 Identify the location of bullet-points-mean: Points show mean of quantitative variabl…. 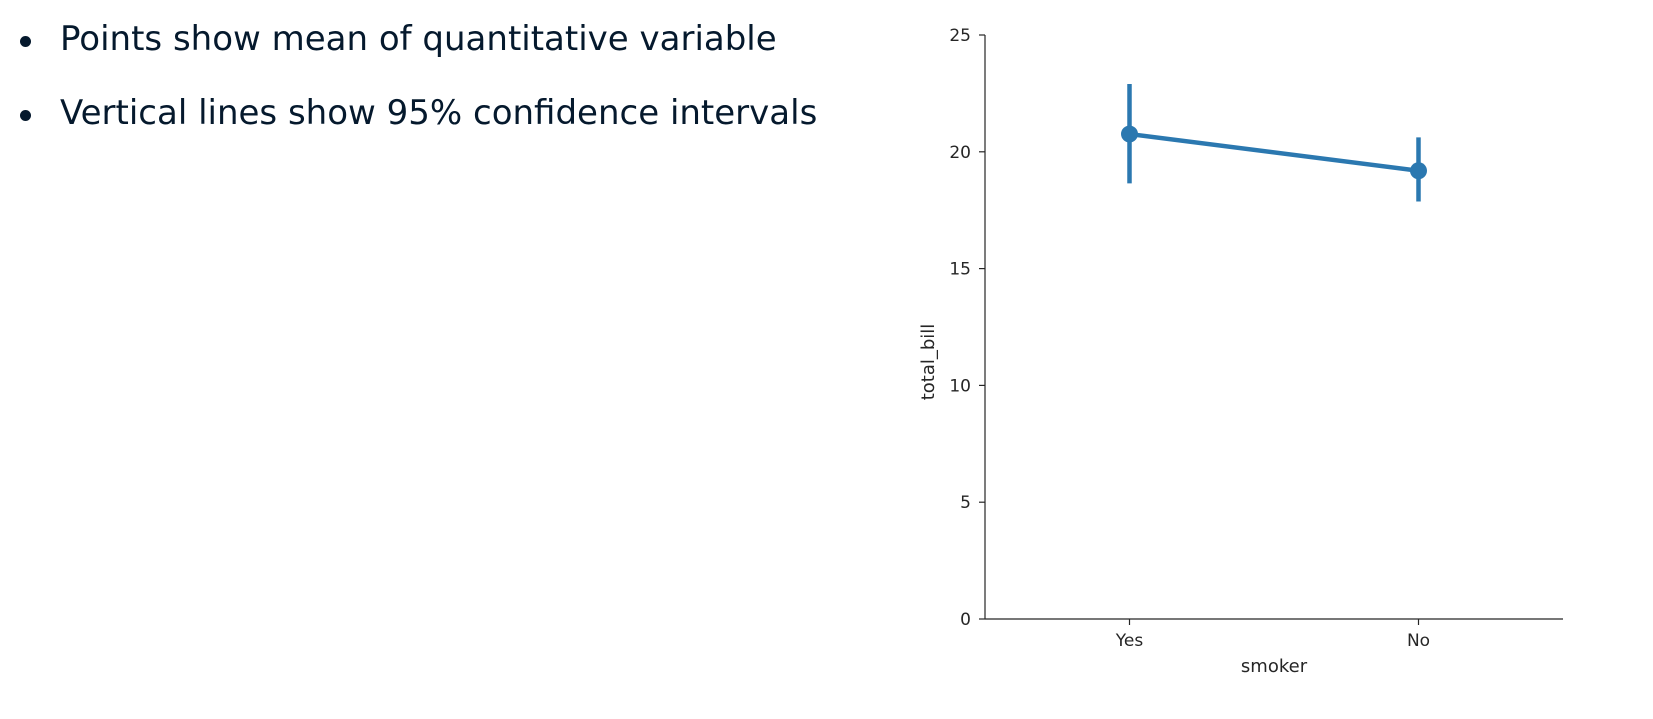
(440, 39).